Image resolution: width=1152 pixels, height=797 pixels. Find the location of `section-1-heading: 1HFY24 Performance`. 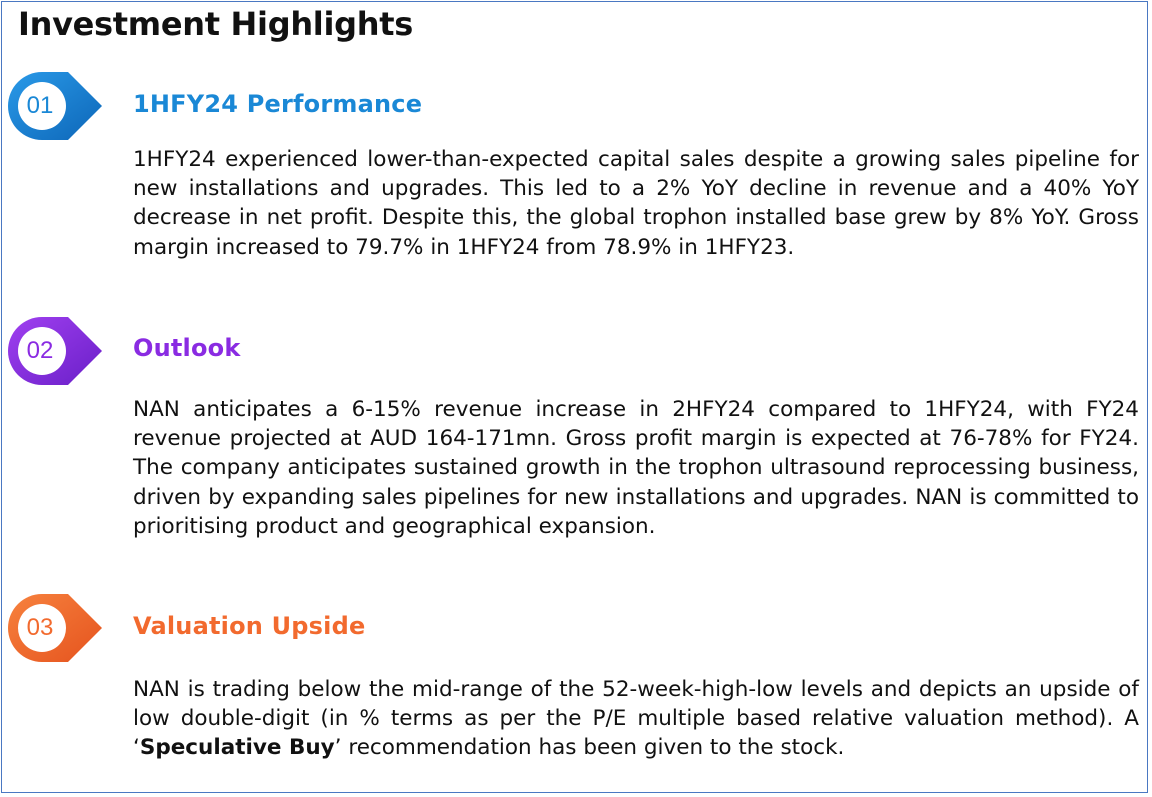

section-1-heading: 1HFY24 Performance is located at coordinates (278, 104).